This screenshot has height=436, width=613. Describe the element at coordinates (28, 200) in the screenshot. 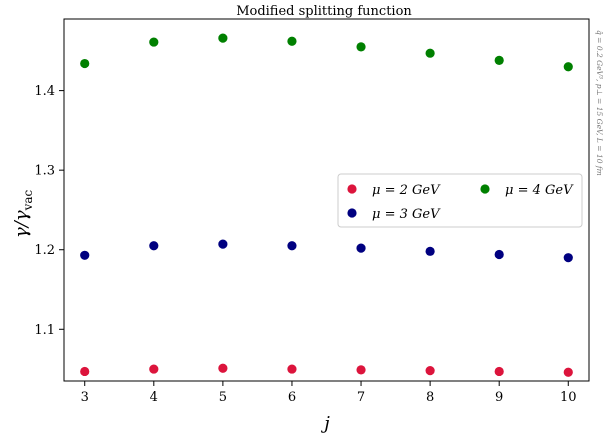

I see `y-axis-label-subscript: vac` at that location.